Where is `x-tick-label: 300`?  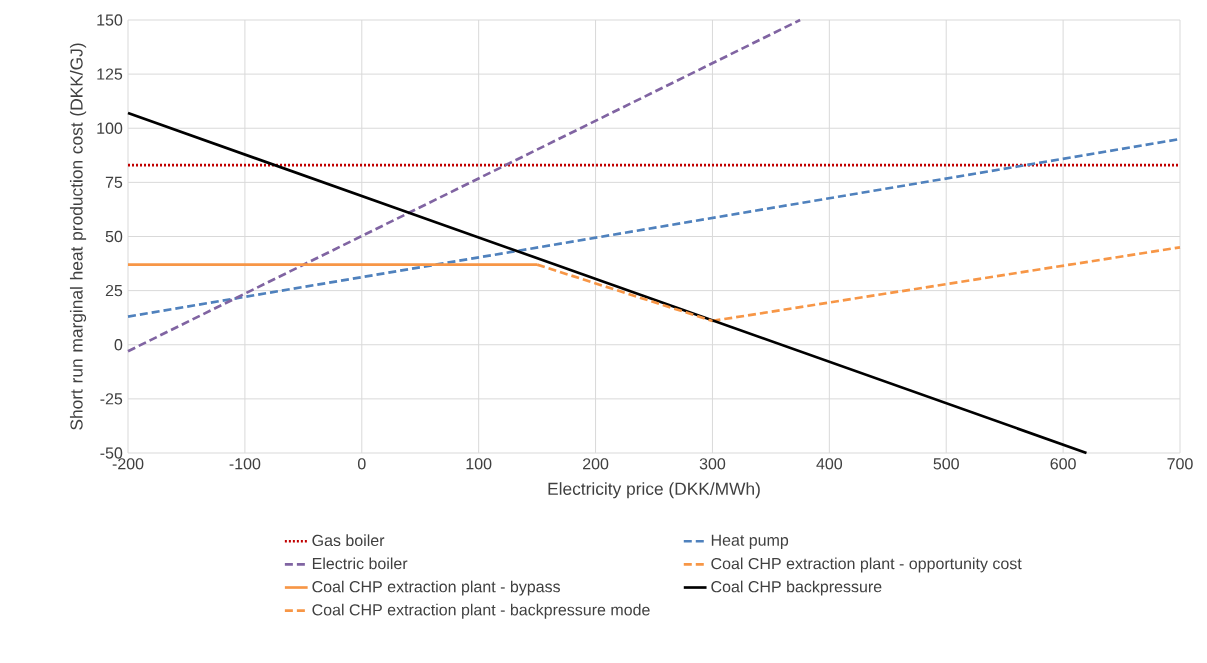
x-tick-label: 300 is located at coordinates (712, 464).